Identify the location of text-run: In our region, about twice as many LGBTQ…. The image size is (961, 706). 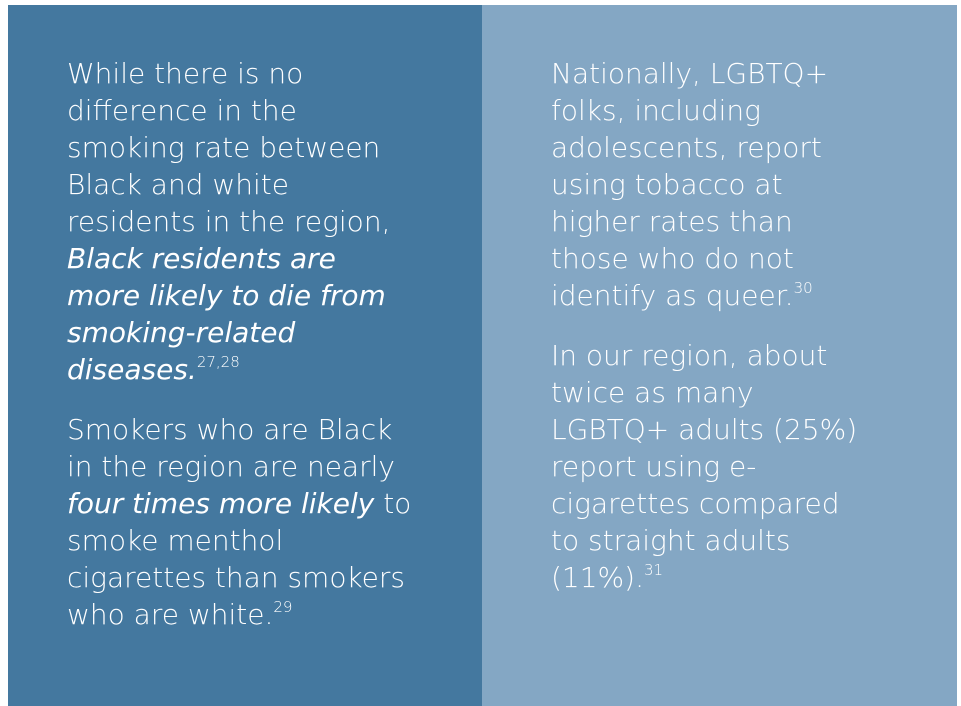
(704, 466).